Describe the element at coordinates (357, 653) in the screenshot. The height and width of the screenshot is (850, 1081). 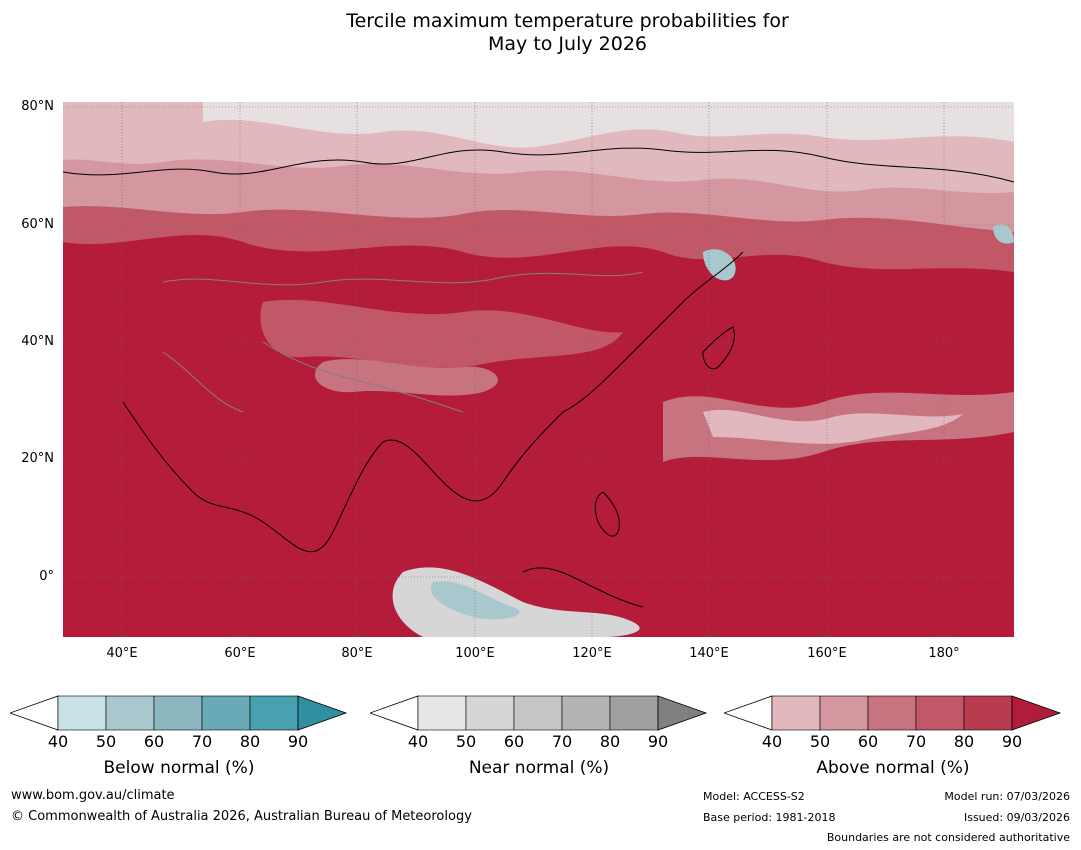
I see `lon-label-80e: 80°E` at that location.